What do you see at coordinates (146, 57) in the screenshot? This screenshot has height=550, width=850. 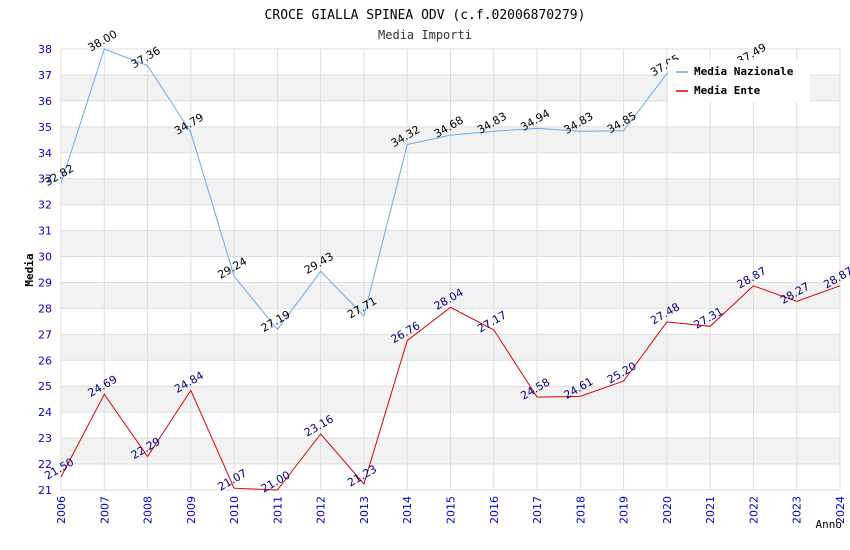 I see `data-label-media-nazionale: 37.36` at bounding box center [146, 57].